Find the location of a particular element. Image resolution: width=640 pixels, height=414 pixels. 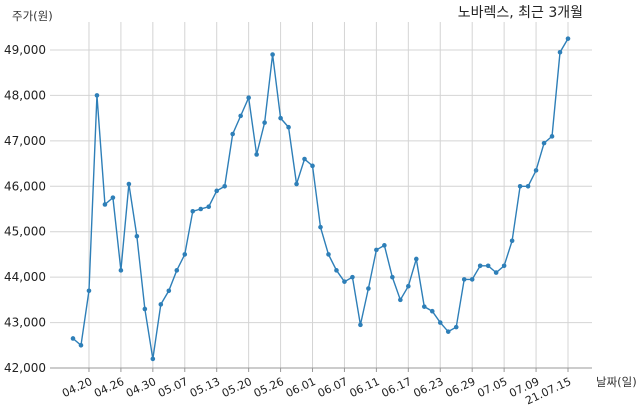

y-tick-label: 44,000 is located at coordinates (25, 277).